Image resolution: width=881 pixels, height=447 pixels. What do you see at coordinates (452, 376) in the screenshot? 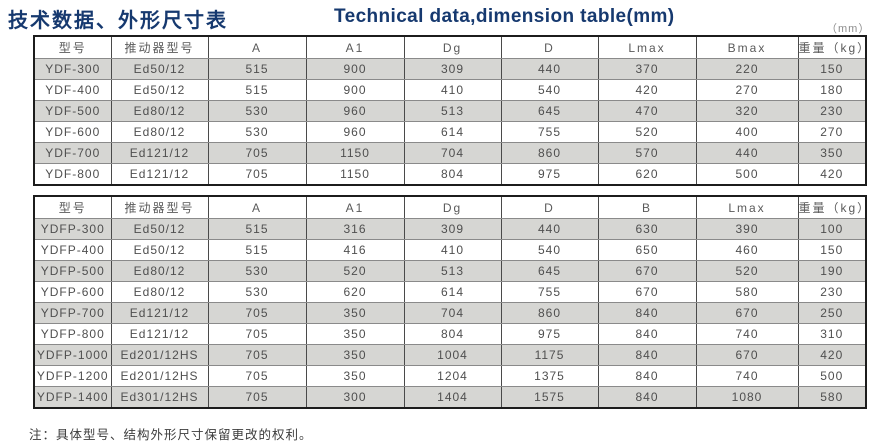
I see `table-cell: 1204` at bounding box center [452, 376].